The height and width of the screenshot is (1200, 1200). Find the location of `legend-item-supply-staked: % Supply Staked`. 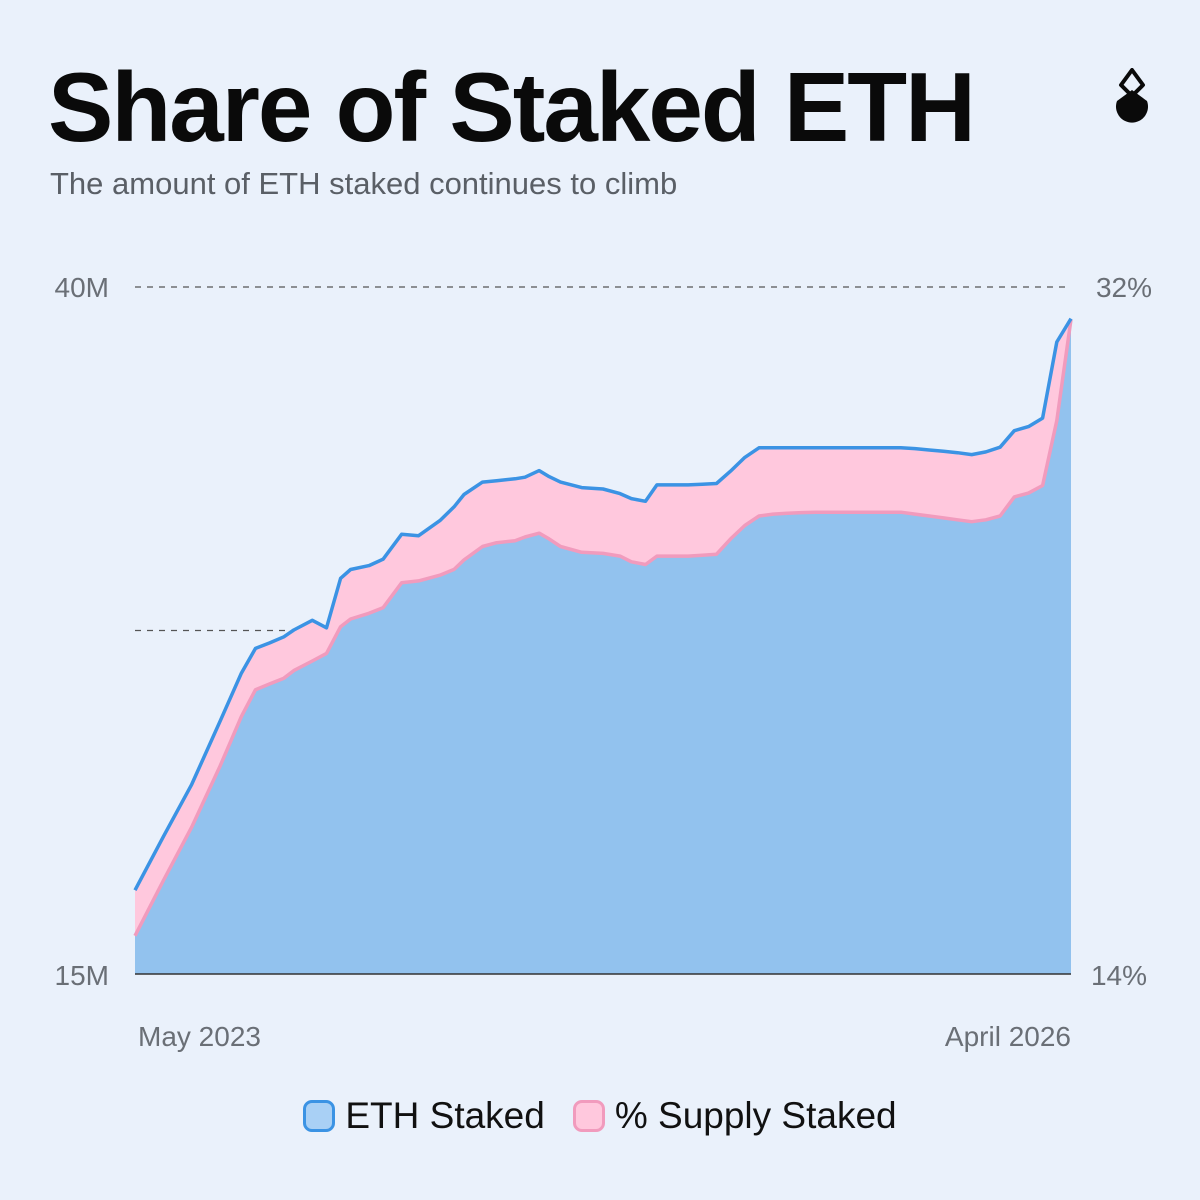

legend-item-supply-staked: % Supply Staked is located at coordinates (734, 1116).